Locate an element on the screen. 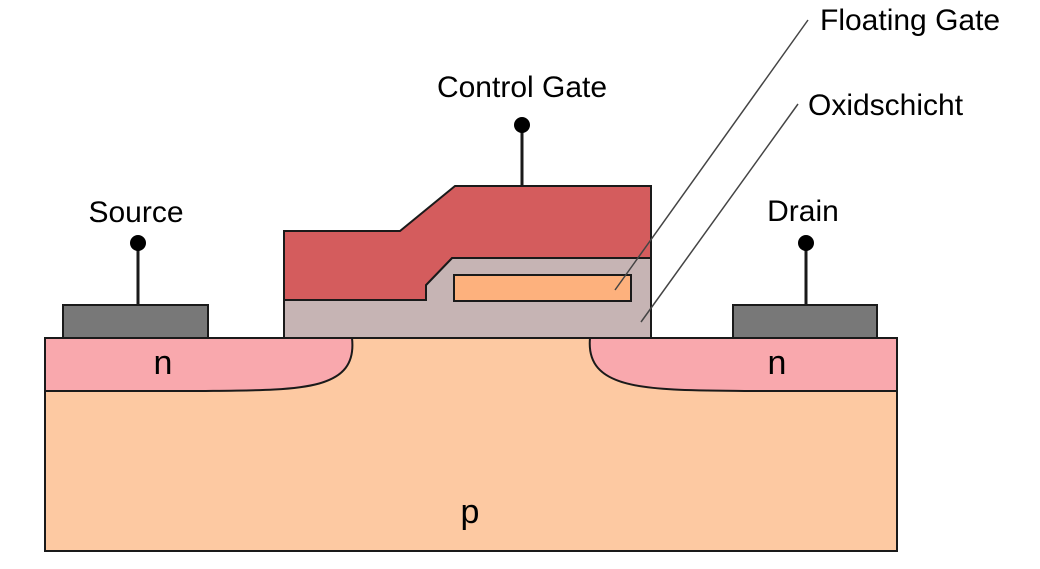  oxide-layer-leader is located at coordinates (719, 213).